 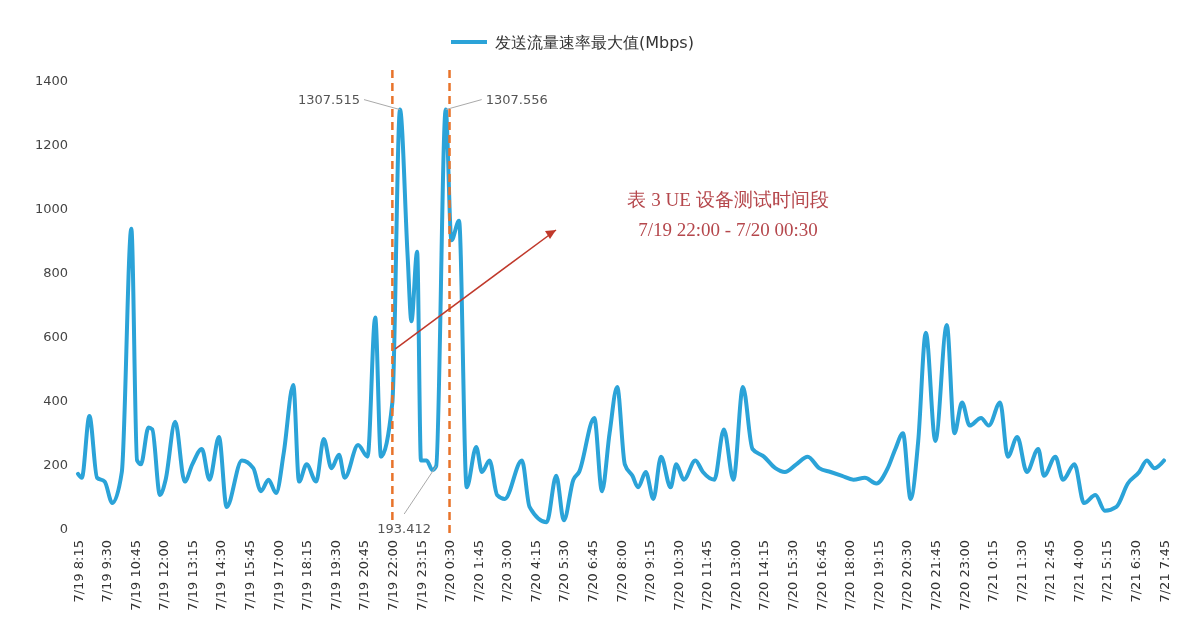 What do you see at coordinates (164, 575) in the screenshot?
I see `x-tick-label: 7/19 12:00` at bounding box center [164, 575].